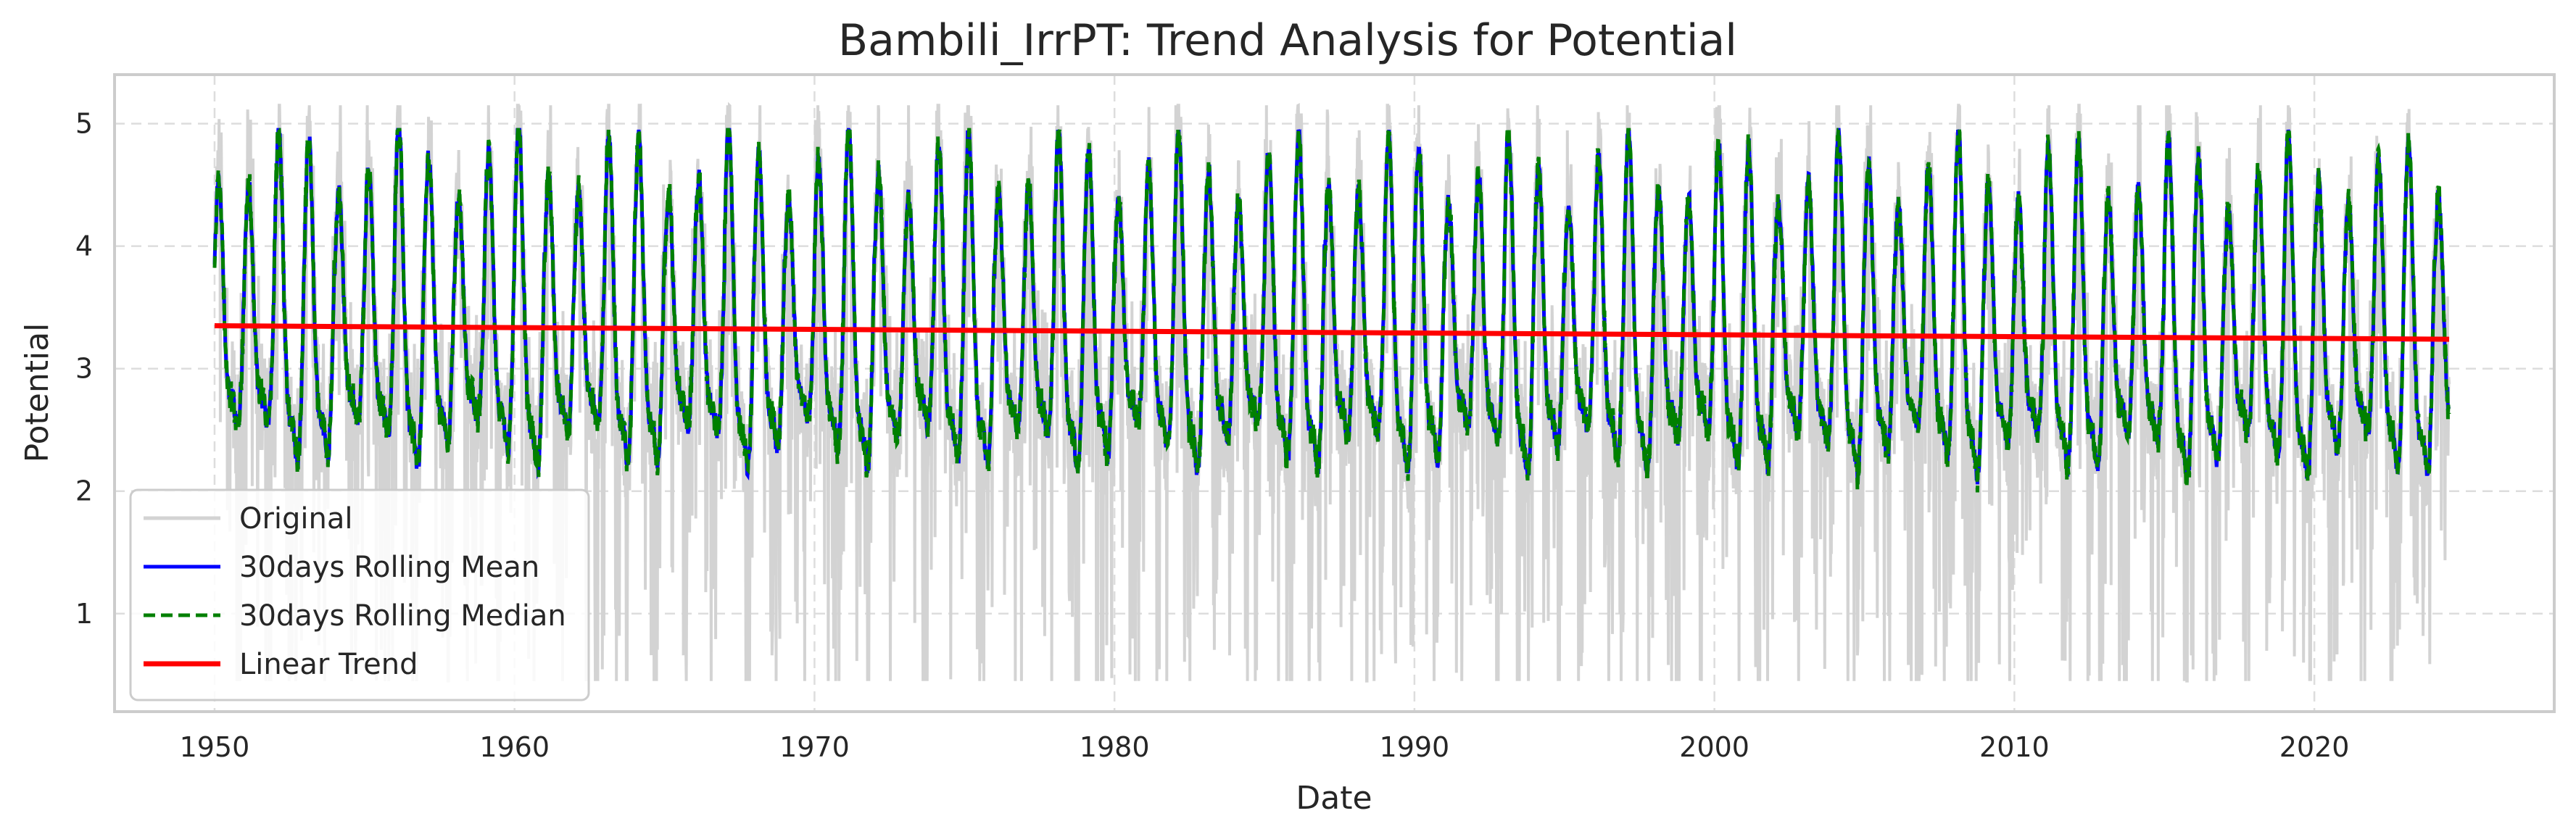 The height and width of the screenshot is (837, 2576). What do you see at coordinates (2314, 747) in the screenshot?
I see `x-tick-label: 2020` at bounding box center [2314, 747].